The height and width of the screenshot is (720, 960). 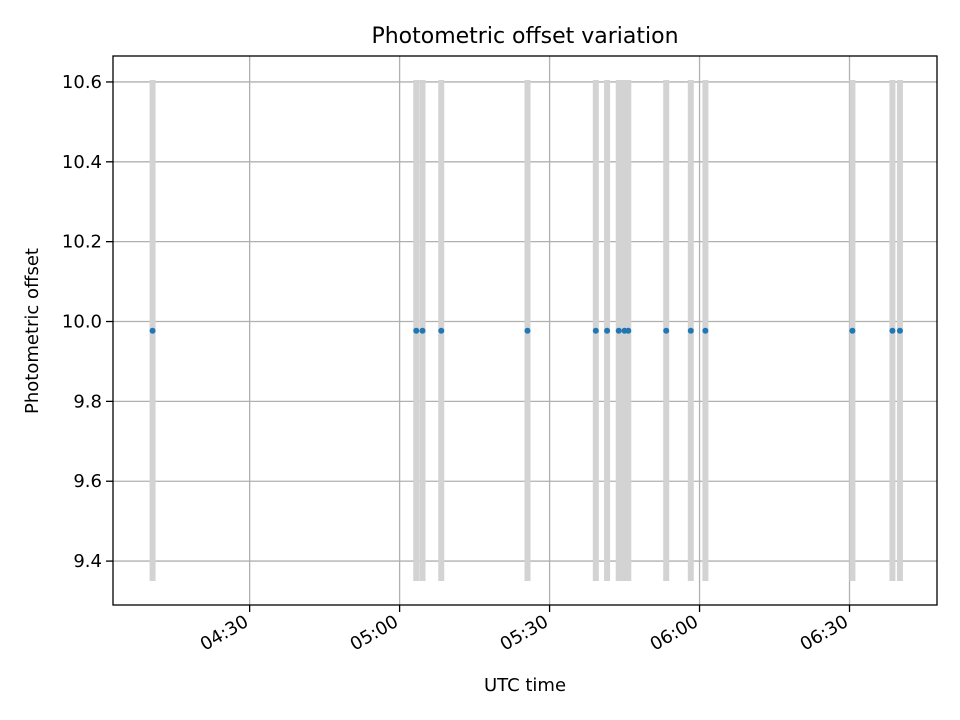 I want to click on y-tick-label: 10.2, so click(x=82, y=242).